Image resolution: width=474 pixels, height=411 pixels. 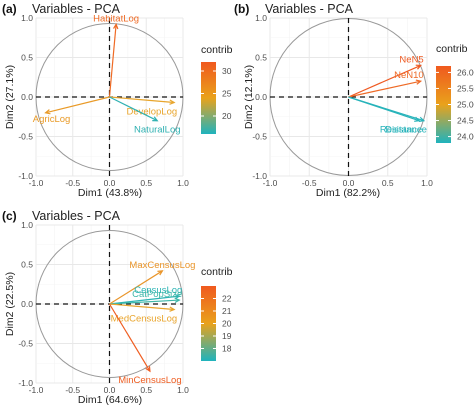 I want to click on arrow-label: Distance, so click(x=403, y=130).